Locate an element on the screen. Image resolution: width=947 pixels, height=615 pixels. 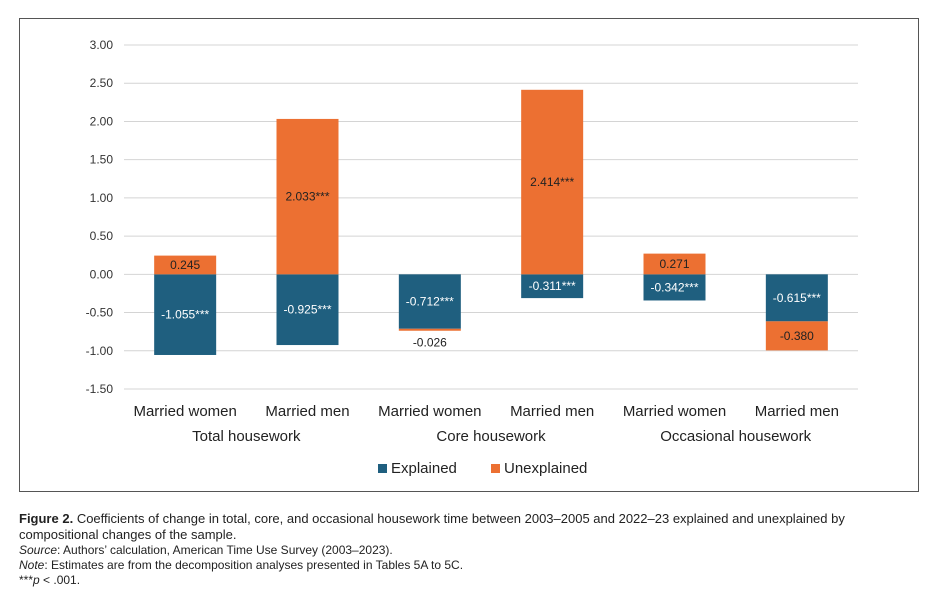
caption-significance: ***p < .001. is located at coordinates (469, 580).